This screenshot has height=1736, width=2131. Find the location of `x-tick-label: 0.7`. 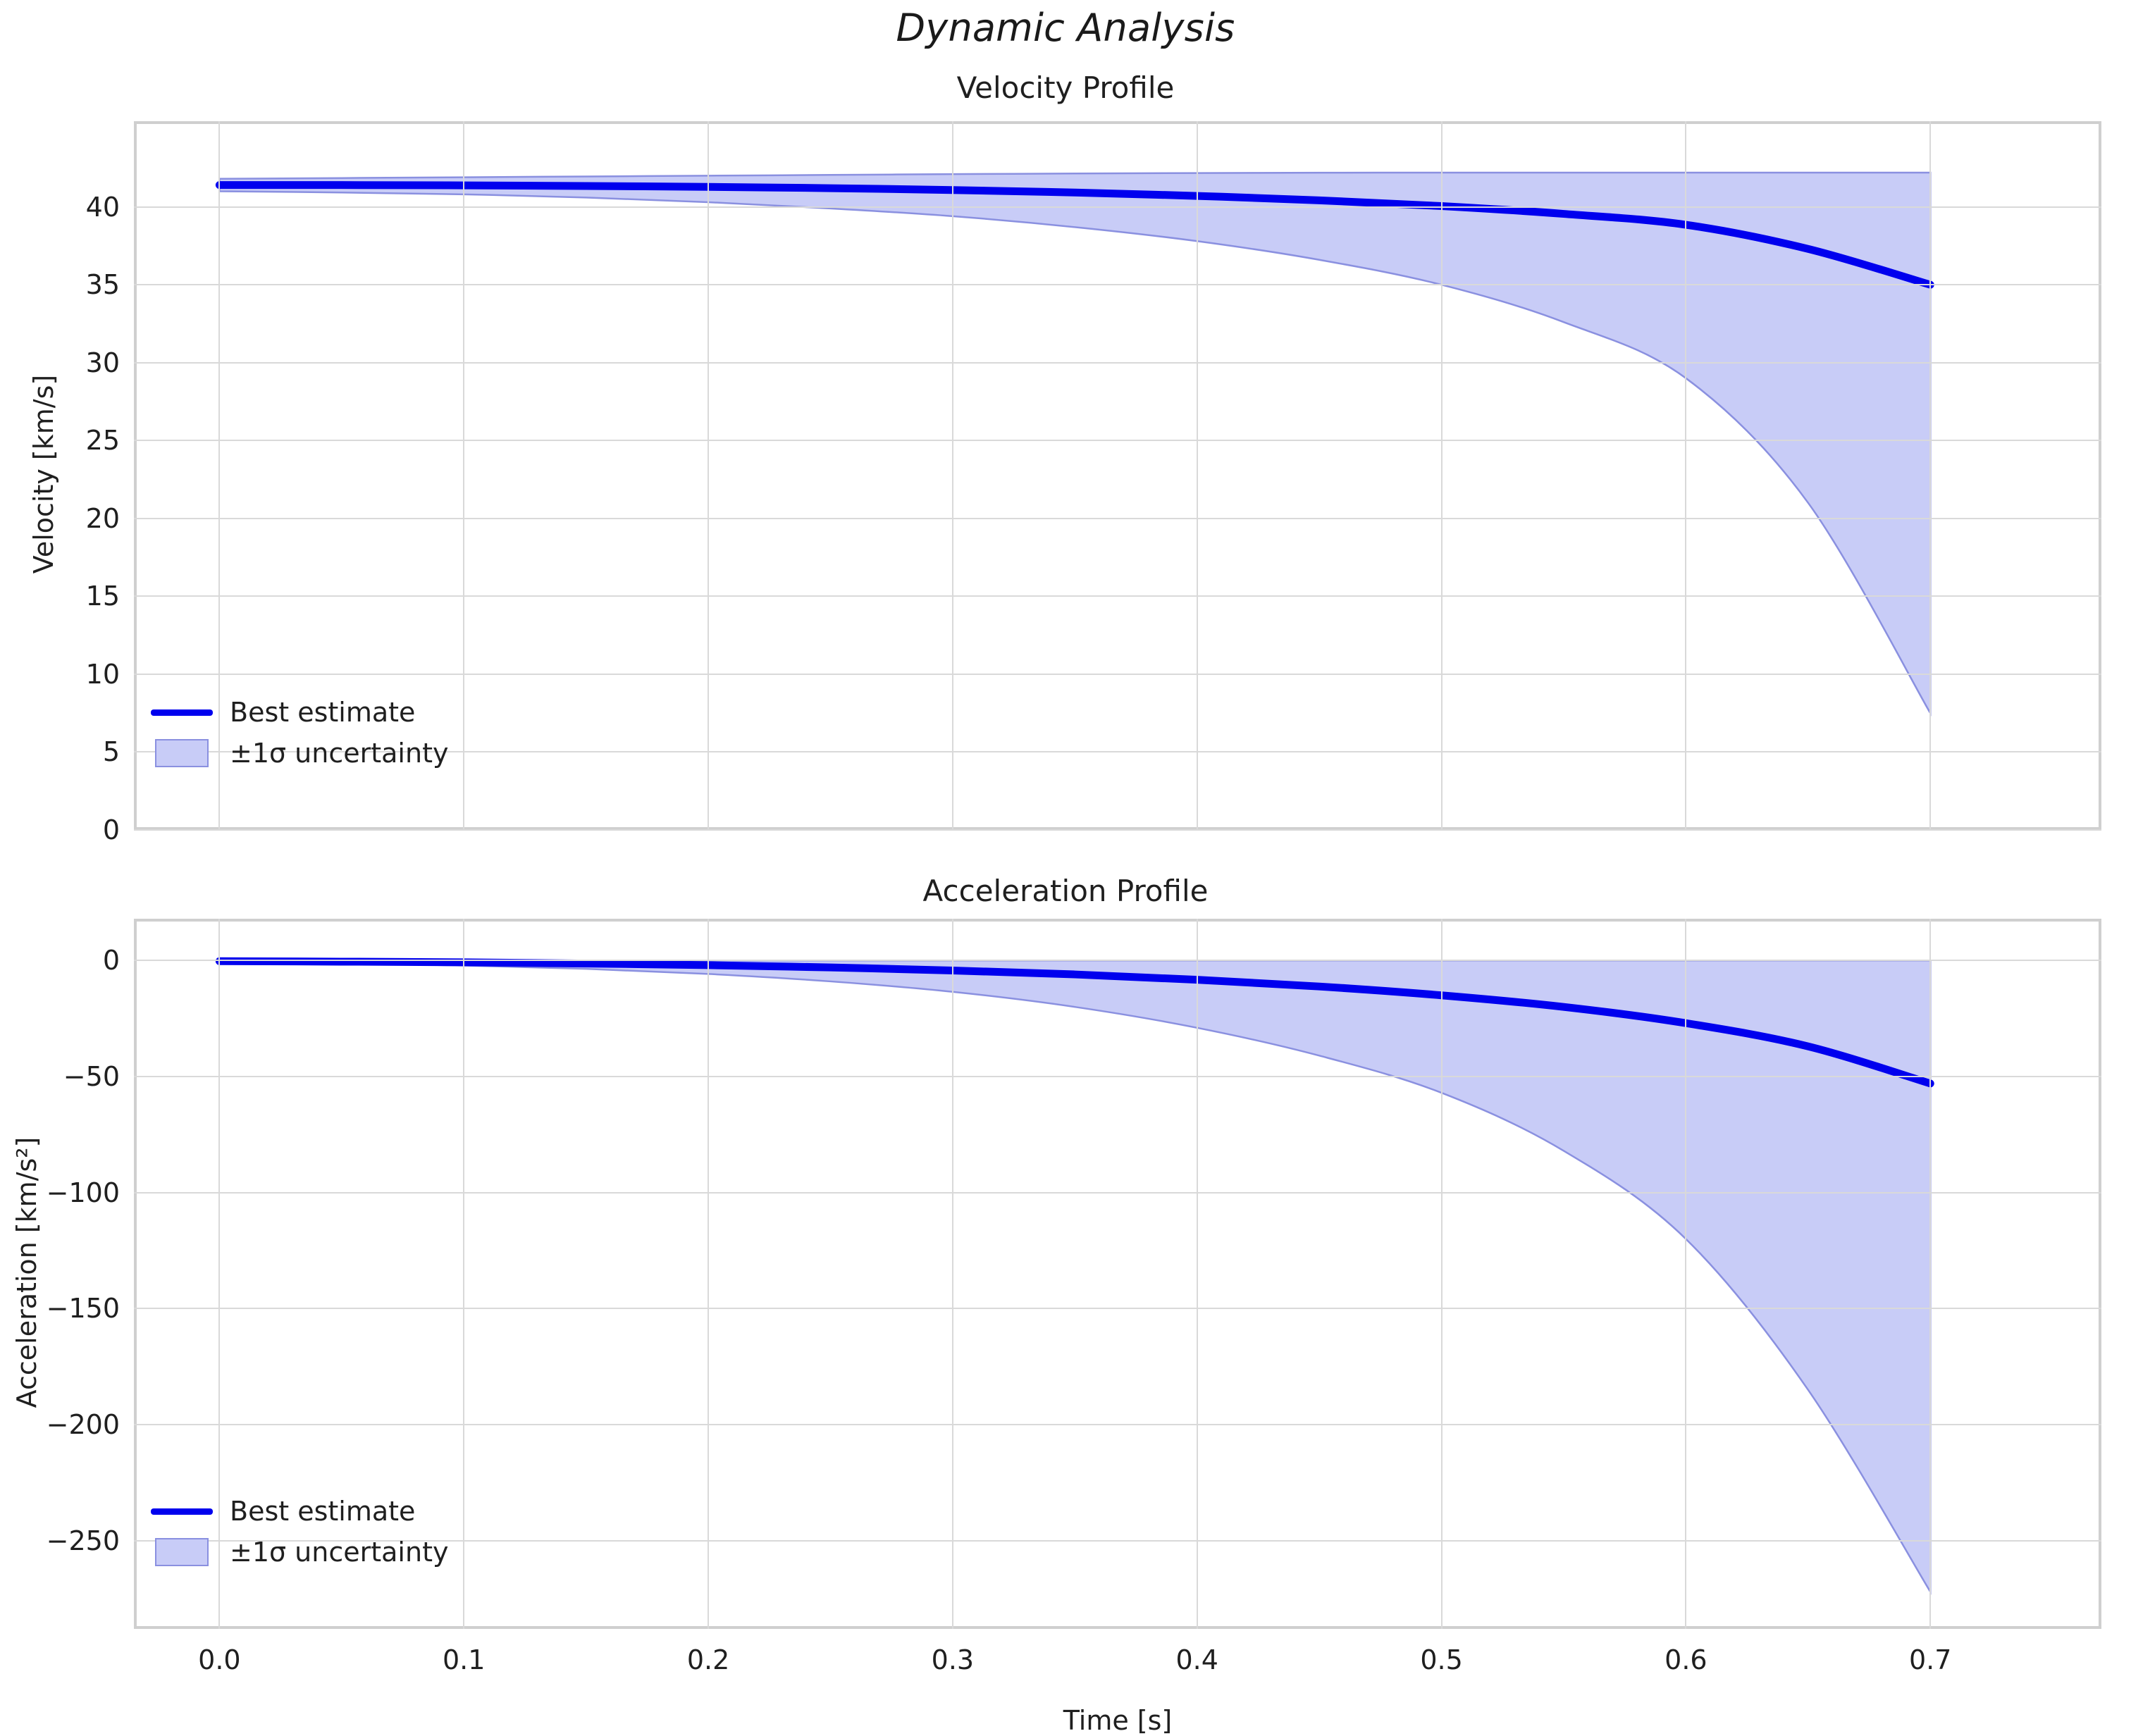

x-tick-label: 0.7 is located at coordinates (1930, 1660).